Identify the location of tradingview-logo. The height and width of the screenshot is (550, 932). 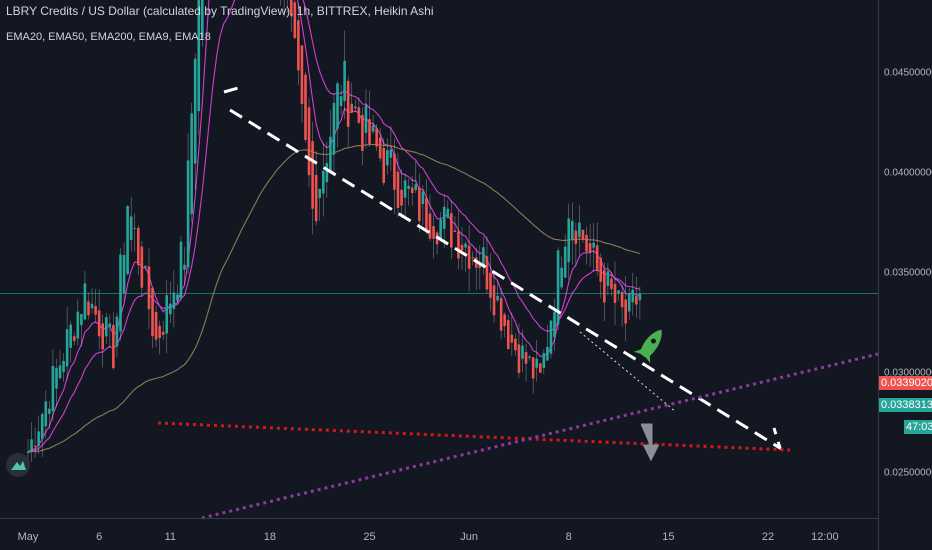
(18, 465).